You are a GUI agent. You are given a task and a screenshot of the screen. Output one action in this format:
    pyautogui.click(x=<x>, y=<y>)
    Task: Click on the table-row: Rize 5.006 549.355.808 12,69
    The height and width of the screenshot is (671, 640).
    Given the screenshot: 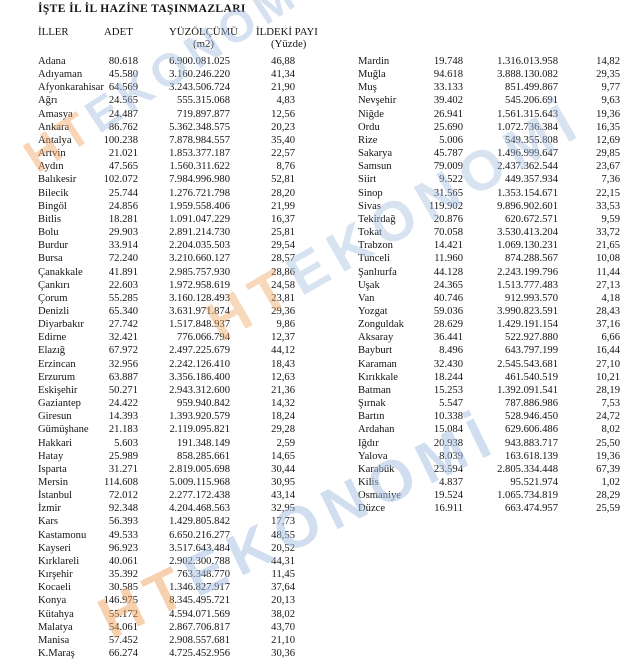 What is the action you would take?
    pyautogui.click(x=489, y=140)
    